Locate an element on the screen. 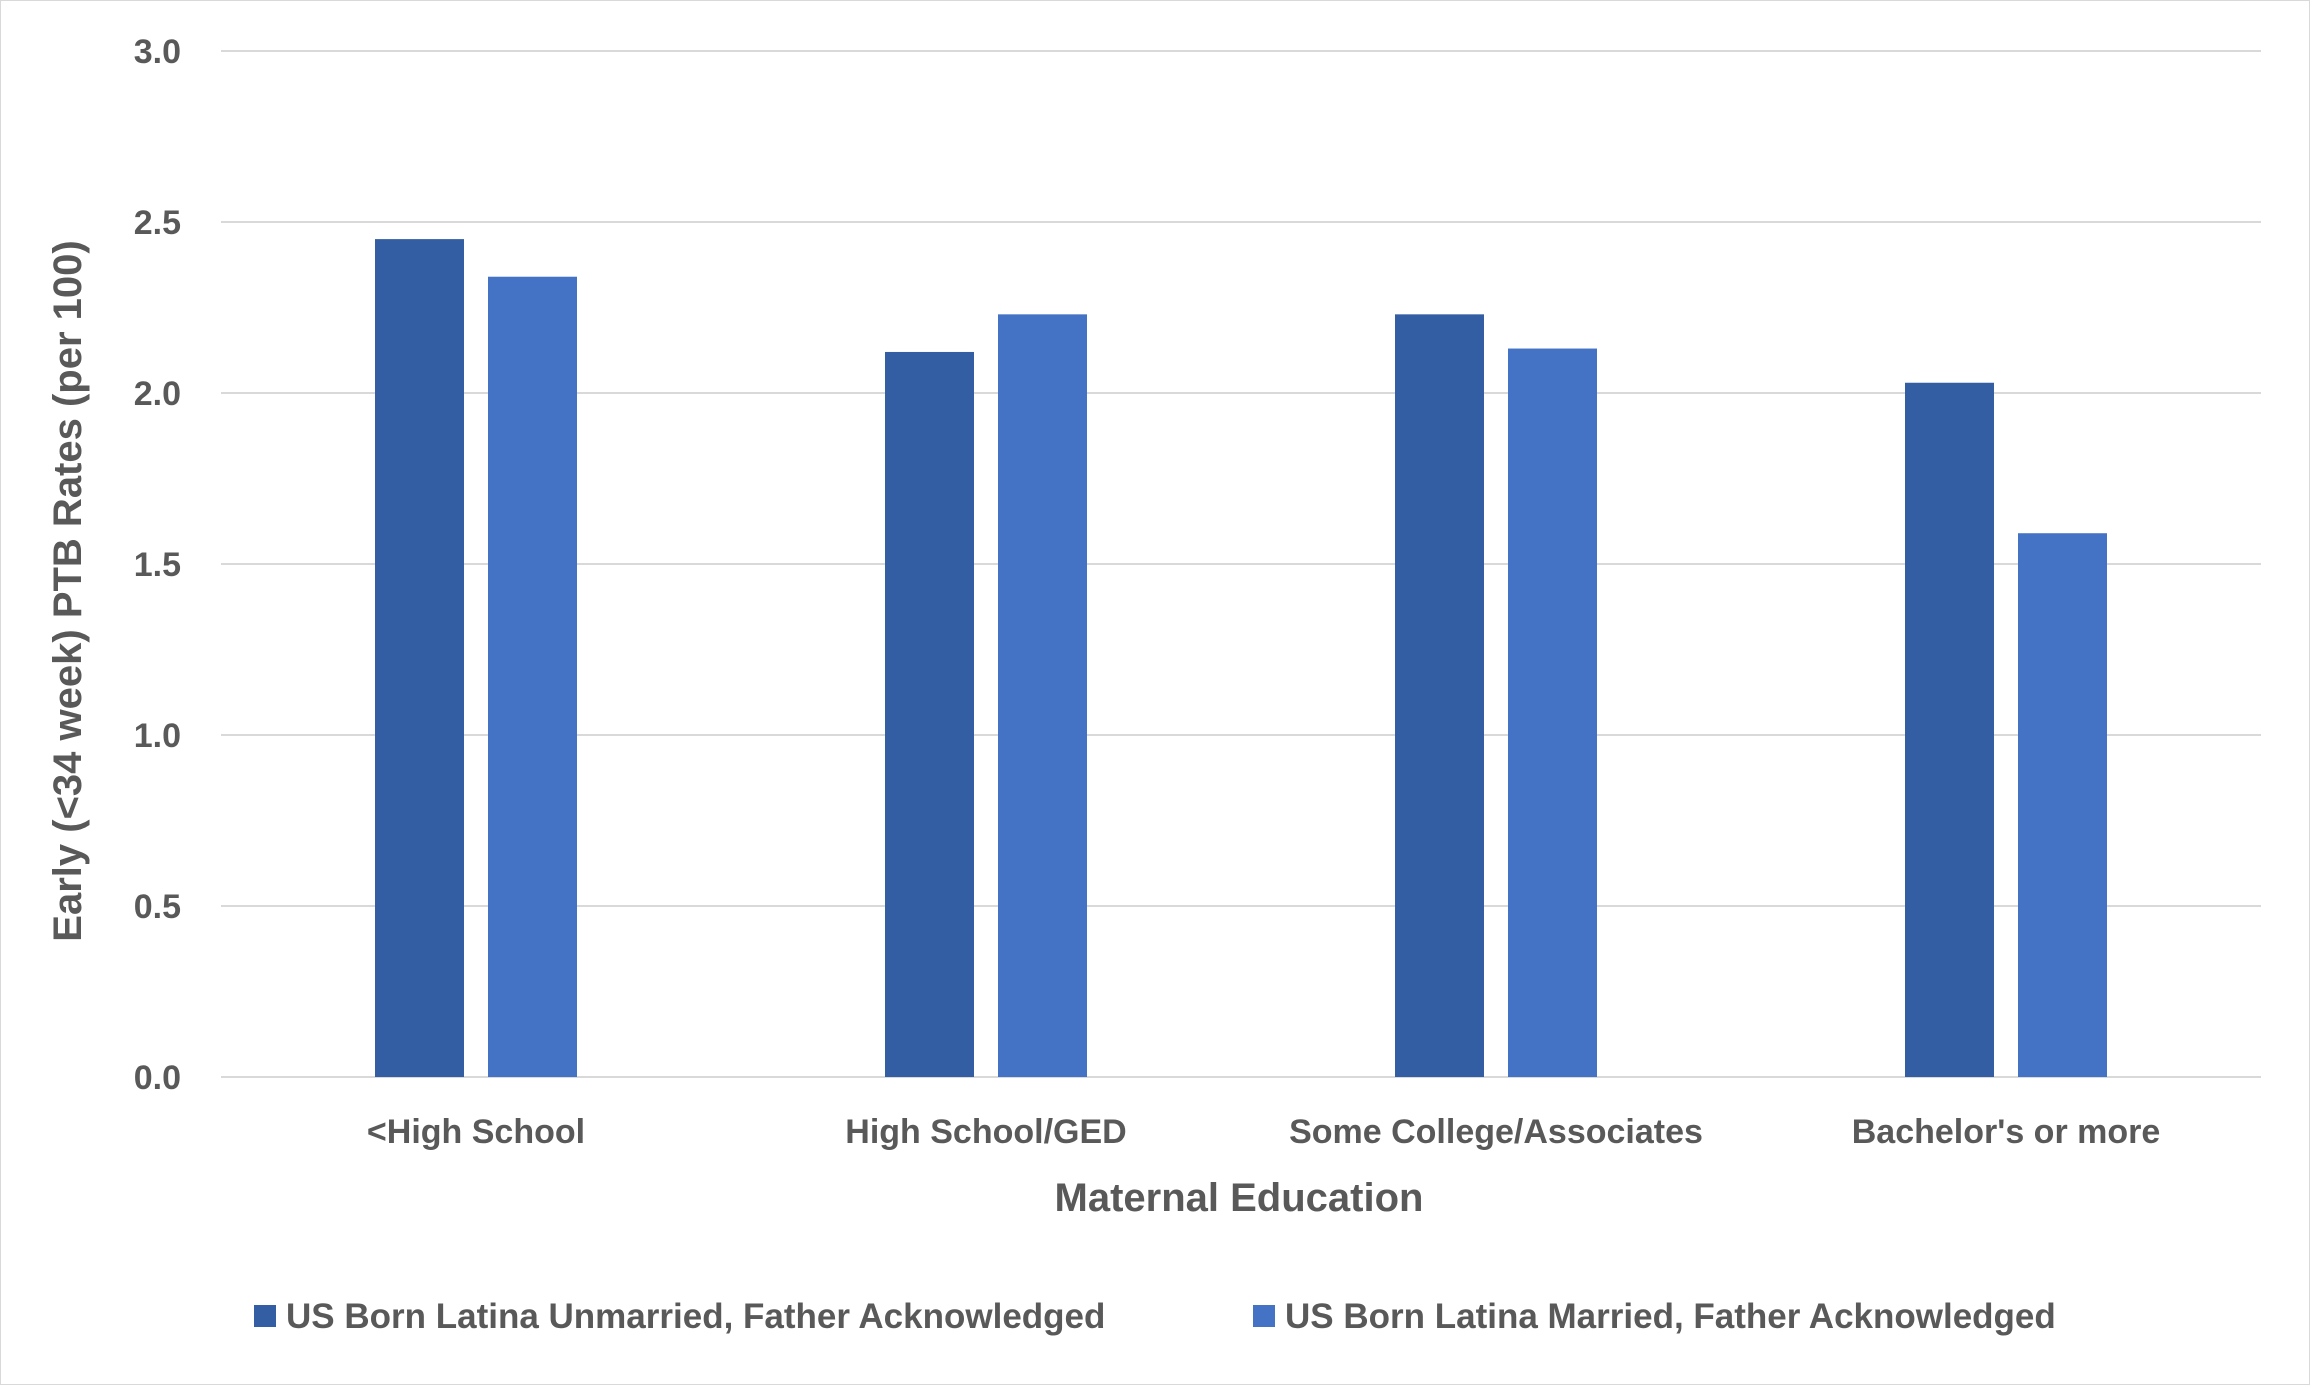 The height and width of the screenshot is (1388, 2312). y-axis-ticks: 0.0 0.5 1.0 1.5 2.0 2.5 3.0 is located at coordinates (157, 565).